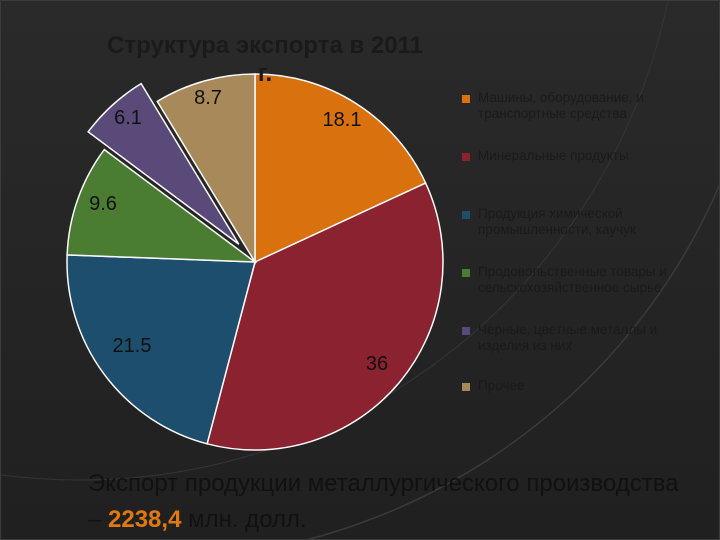 The width and height of the screenshot is (720, 540). I want to click on slice-value-label: 36, so click(377, 364).